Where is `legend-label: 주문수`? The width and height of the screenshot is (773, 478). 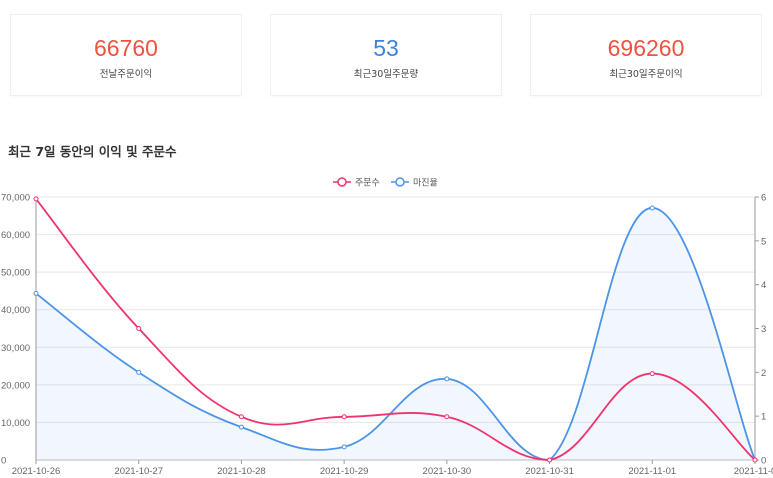
legend-label: 주문수 is located at coordinates (367, 183).